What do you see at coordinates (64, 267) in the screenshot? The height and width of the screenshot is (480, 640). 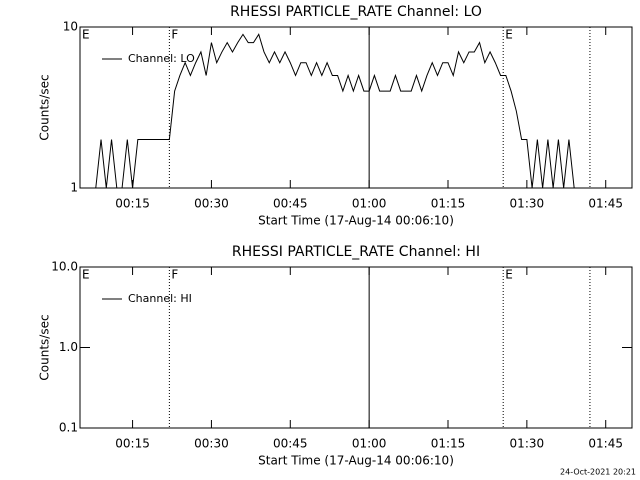 I see `y-tick-label: 10.0` at bounding box center [64, 267].